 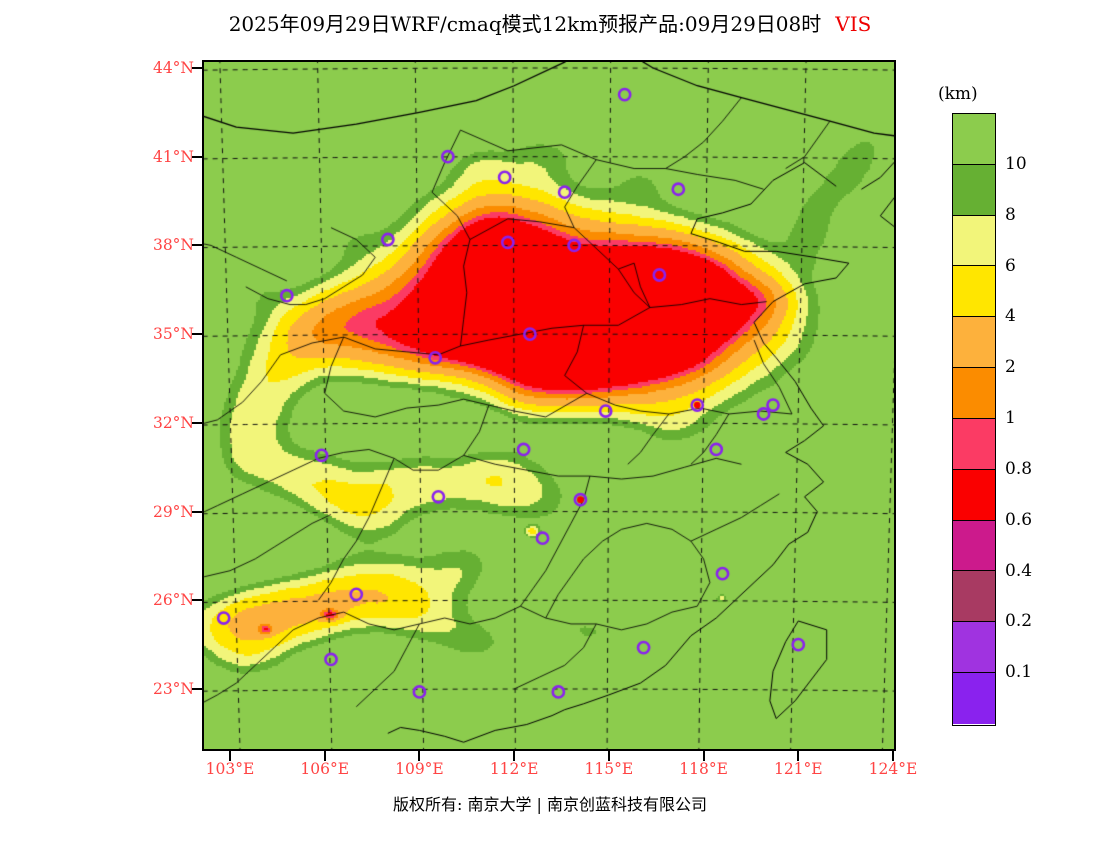 I want to click on colorbar-tick-label: 0.2, so click(x=1019, y=621).